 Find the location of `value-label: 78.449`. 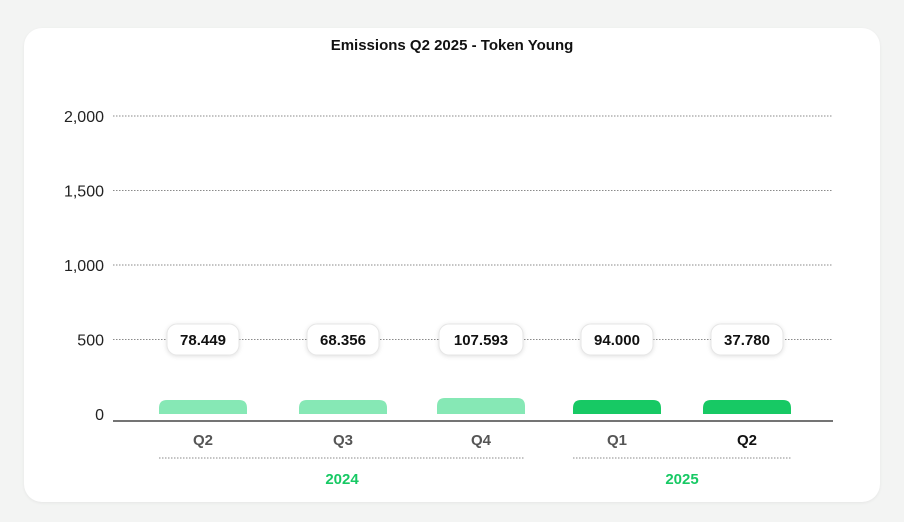

value-label: 78.449 is located at coordinates (203, 340).